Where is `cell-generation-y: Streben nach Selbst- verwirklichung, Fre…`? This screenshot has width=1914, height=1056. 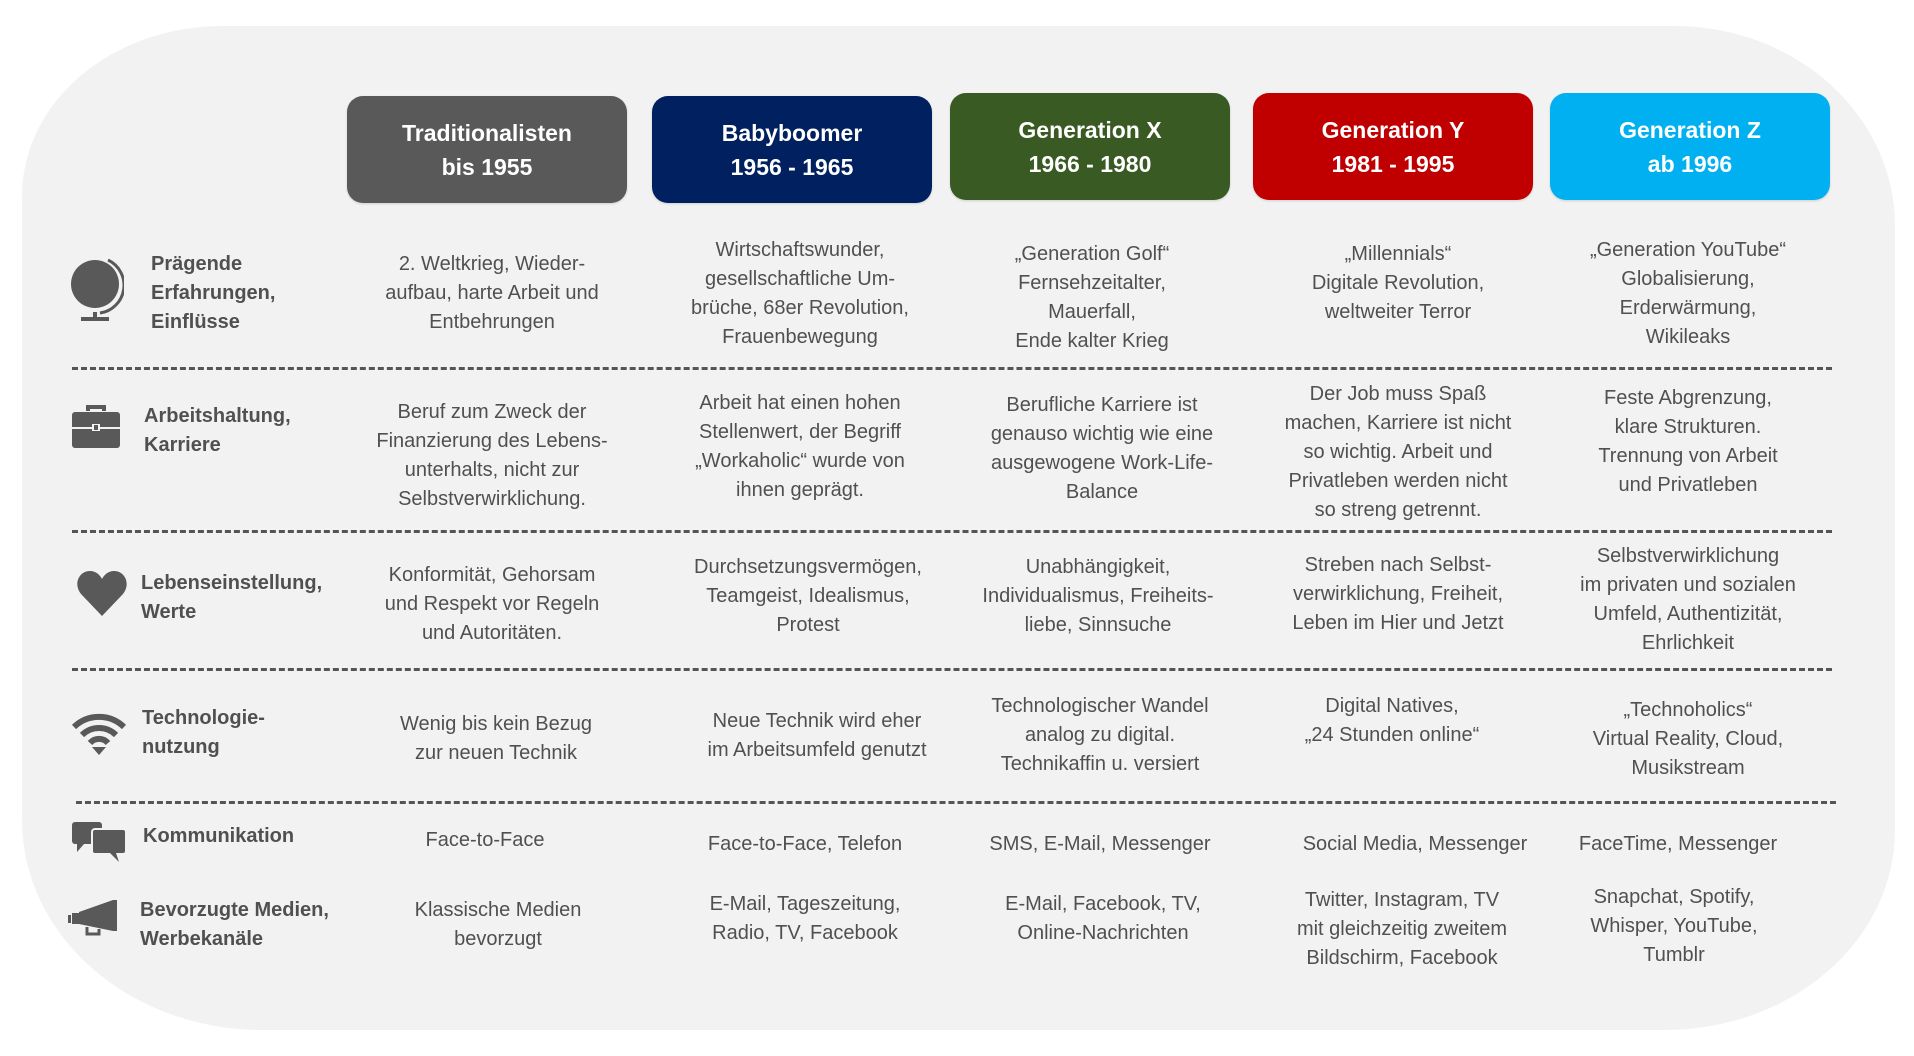 cell-generation-y: Streben nach Selbst- verwirklichung, Fre… is located at coordinates (1398, 594).